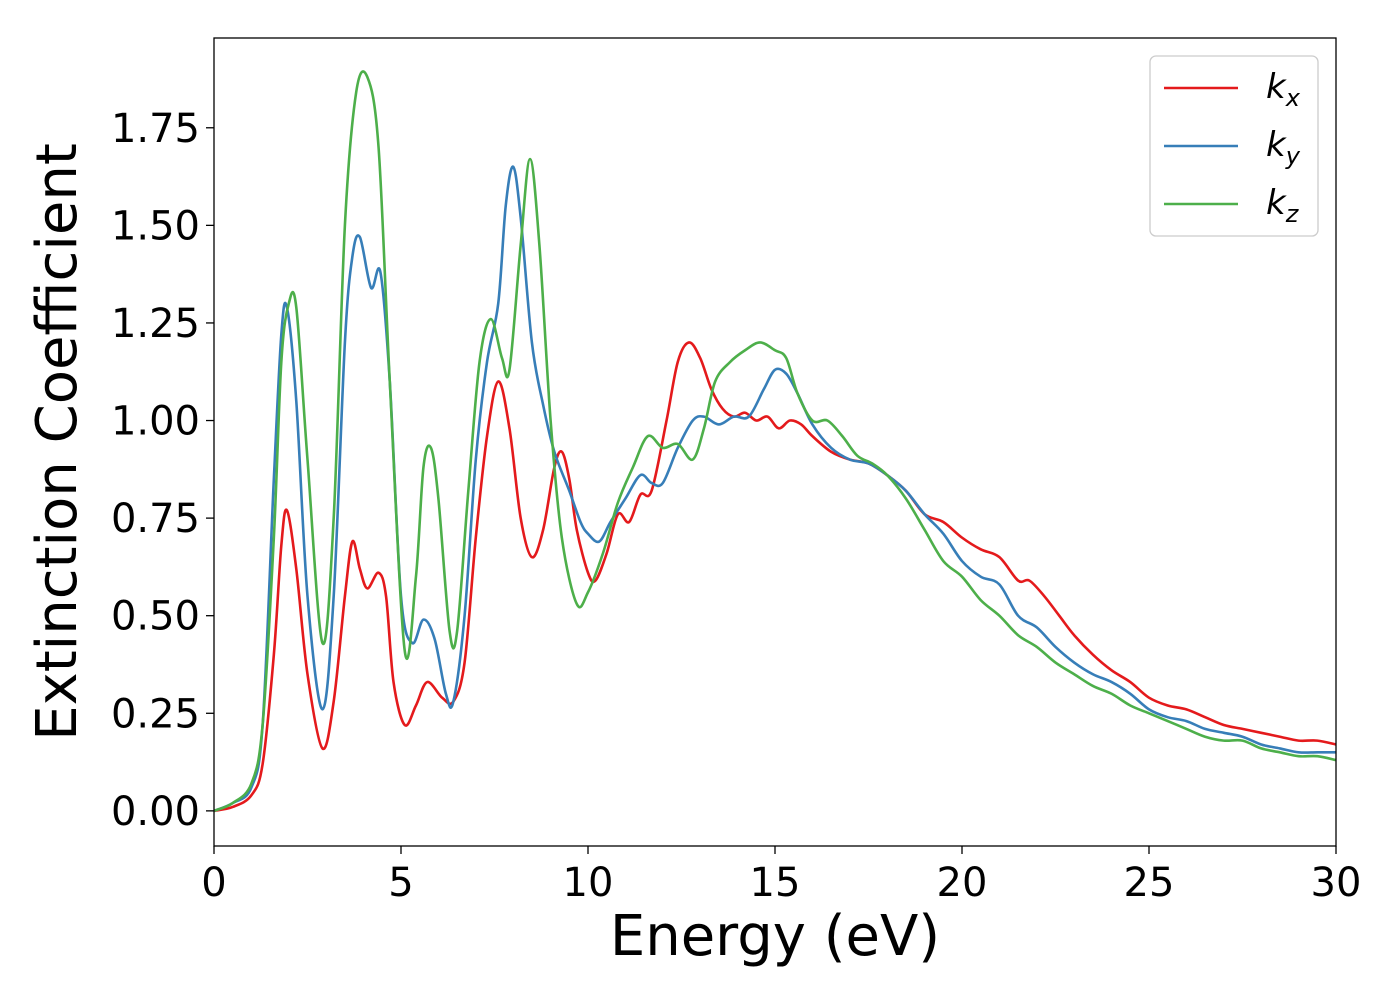 Image resolution: width=1400 pixels, height=1000 pixels. I want to click on x-axis: 0 5 10 15 20 25 30, so click(781, 876).